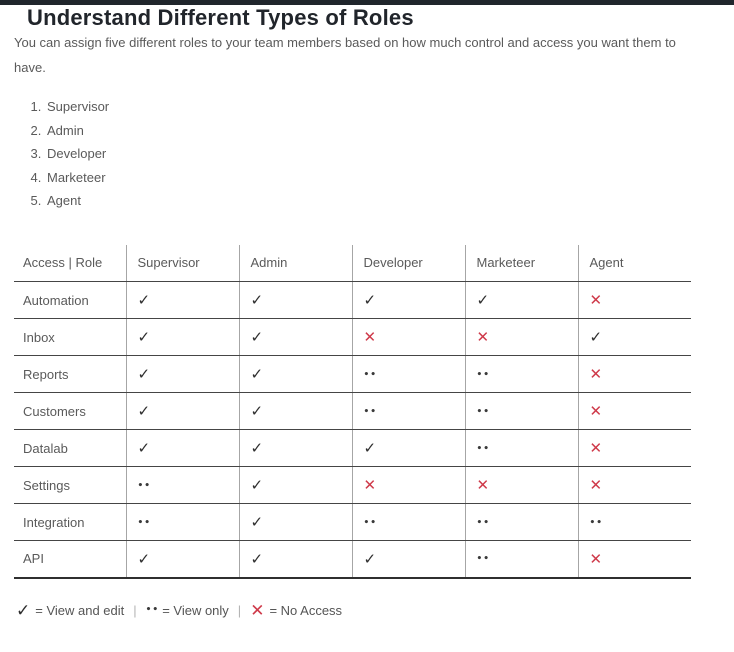  What do you see at coordinates (70, 448) in the screenshot?
I see `feature-label-cell: Datalab` at bounding box center [70, 448].